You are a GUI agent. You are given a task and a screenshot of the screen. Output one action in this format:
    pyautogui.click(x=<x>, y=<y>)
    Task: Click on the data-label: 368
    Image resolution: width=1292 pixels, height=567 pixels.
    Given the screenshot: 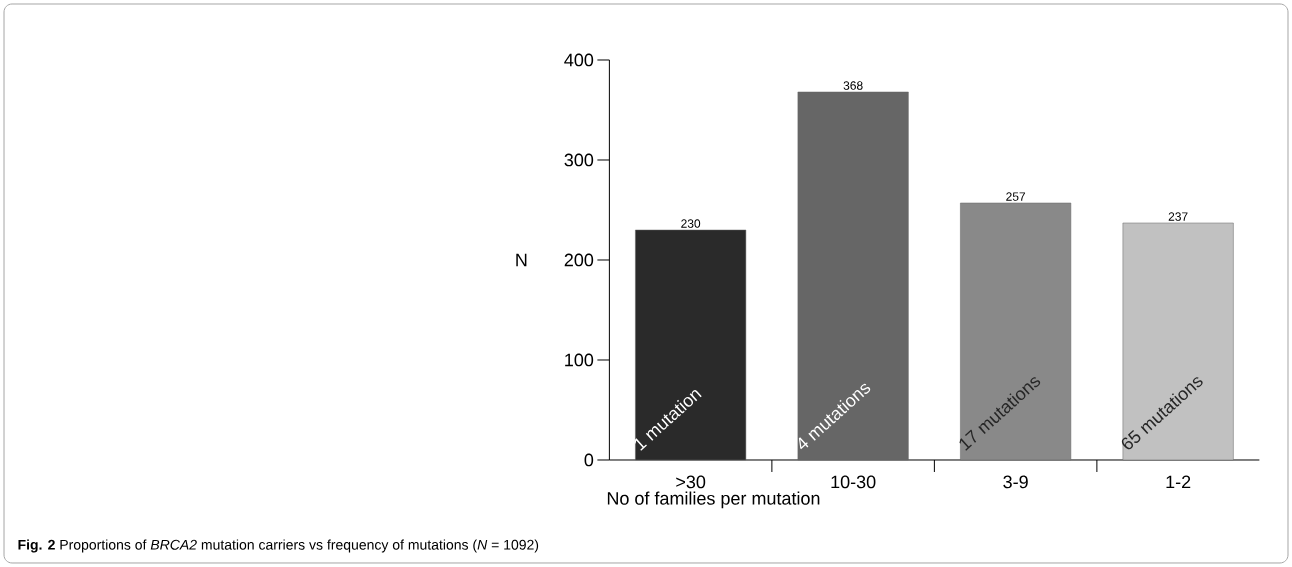 What is the action you would take?
    pyautogui.click(x=853, y=85)
    